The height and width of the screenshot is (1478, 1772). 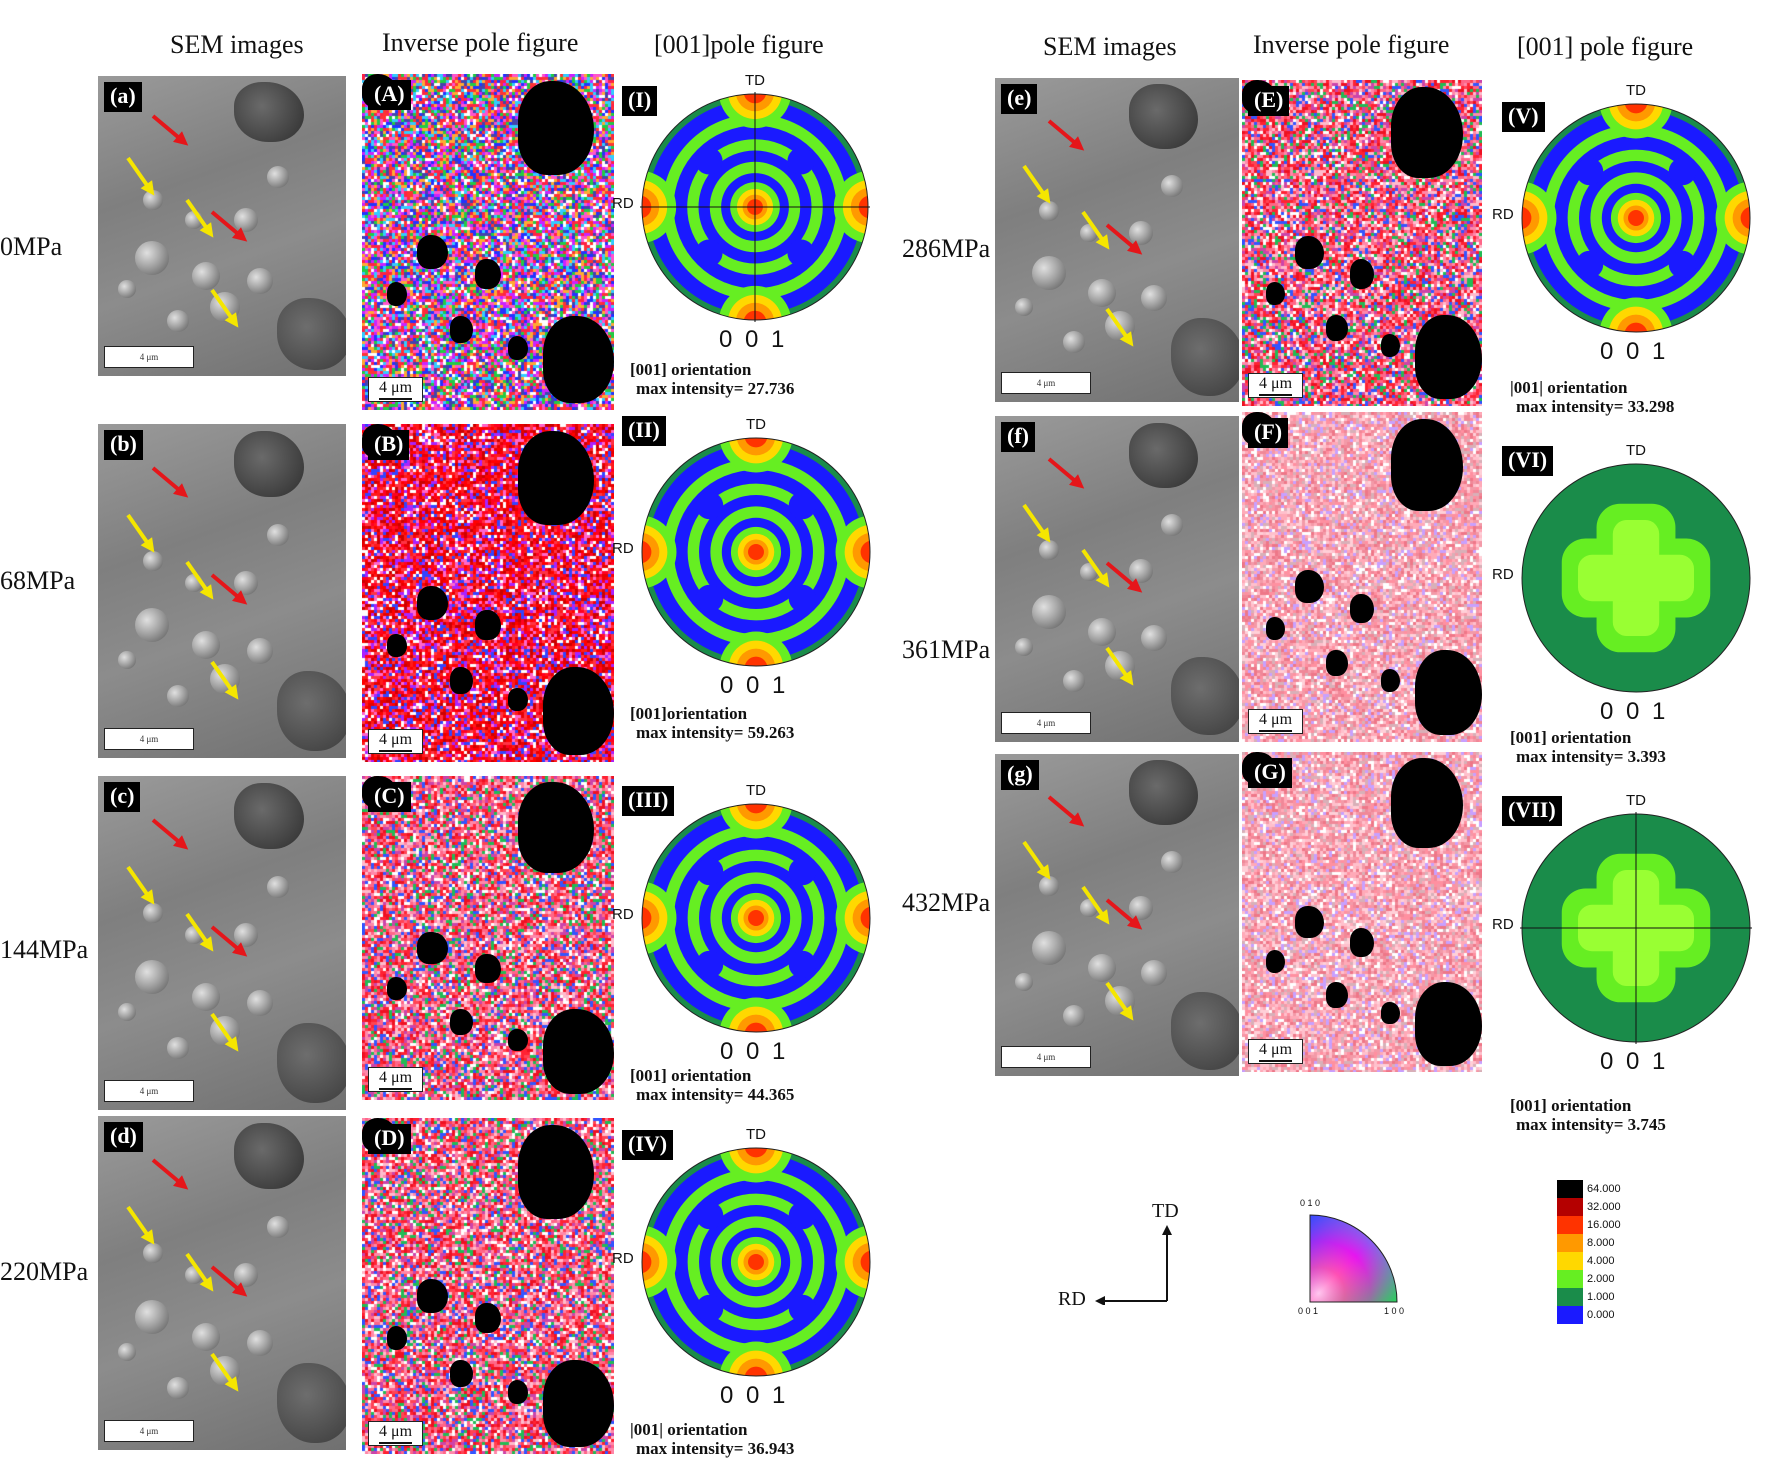 I want to click on stress-label: 0MPa, so click(x=31, y=246).